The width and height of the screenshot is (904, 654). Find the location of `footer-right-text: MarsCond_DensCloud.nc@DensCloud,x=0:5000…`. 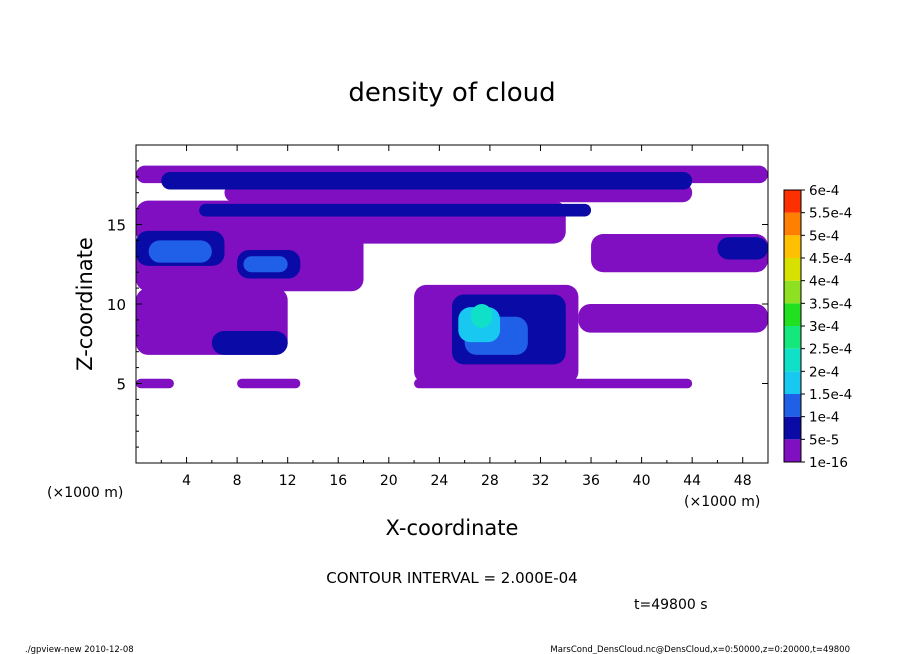

footer-right-text: MarsCond_DensCloud.nc@DensCloud,x=0:5000… is located at coordinates (700, 649).